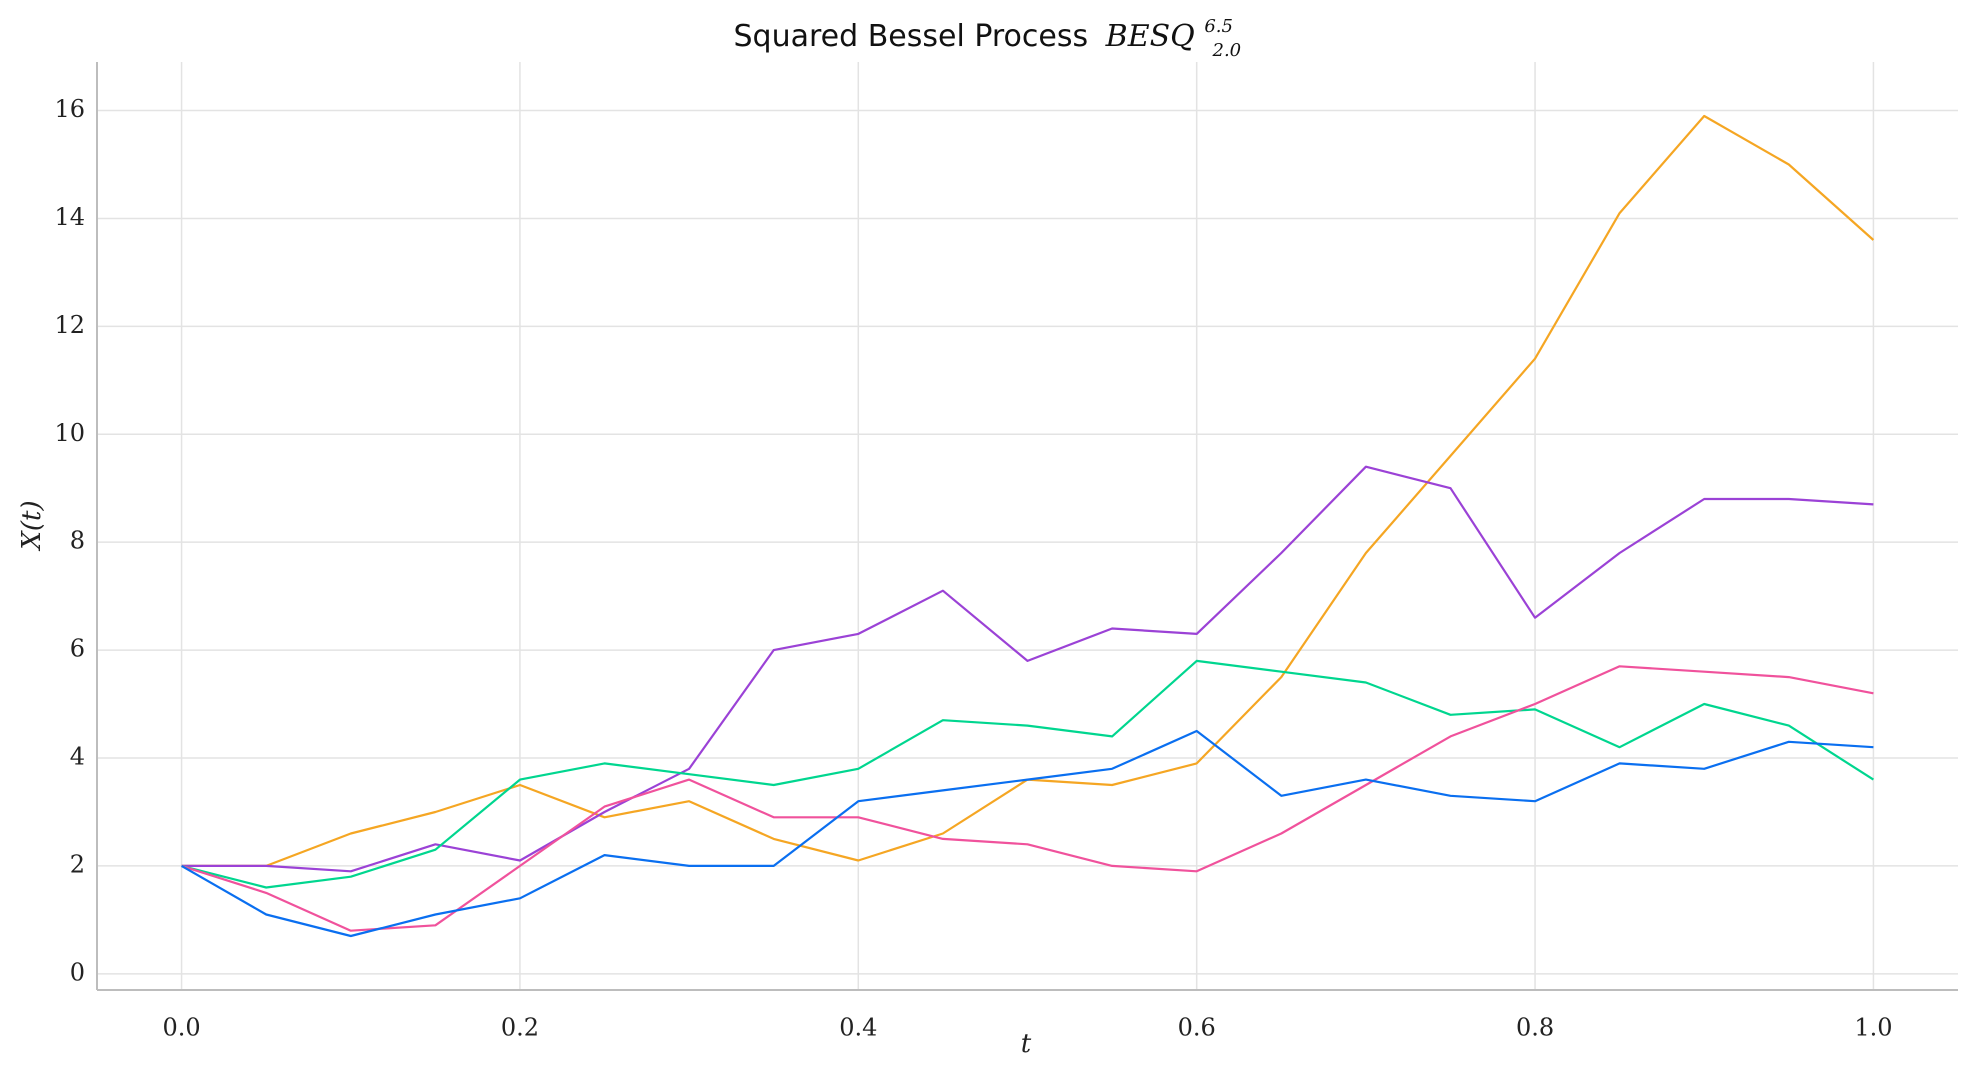  What do you see at coordinates (1218, 26) in the screenshot?
I see `chart-title-sup: 6.5` at bounding box center [1218, 26].